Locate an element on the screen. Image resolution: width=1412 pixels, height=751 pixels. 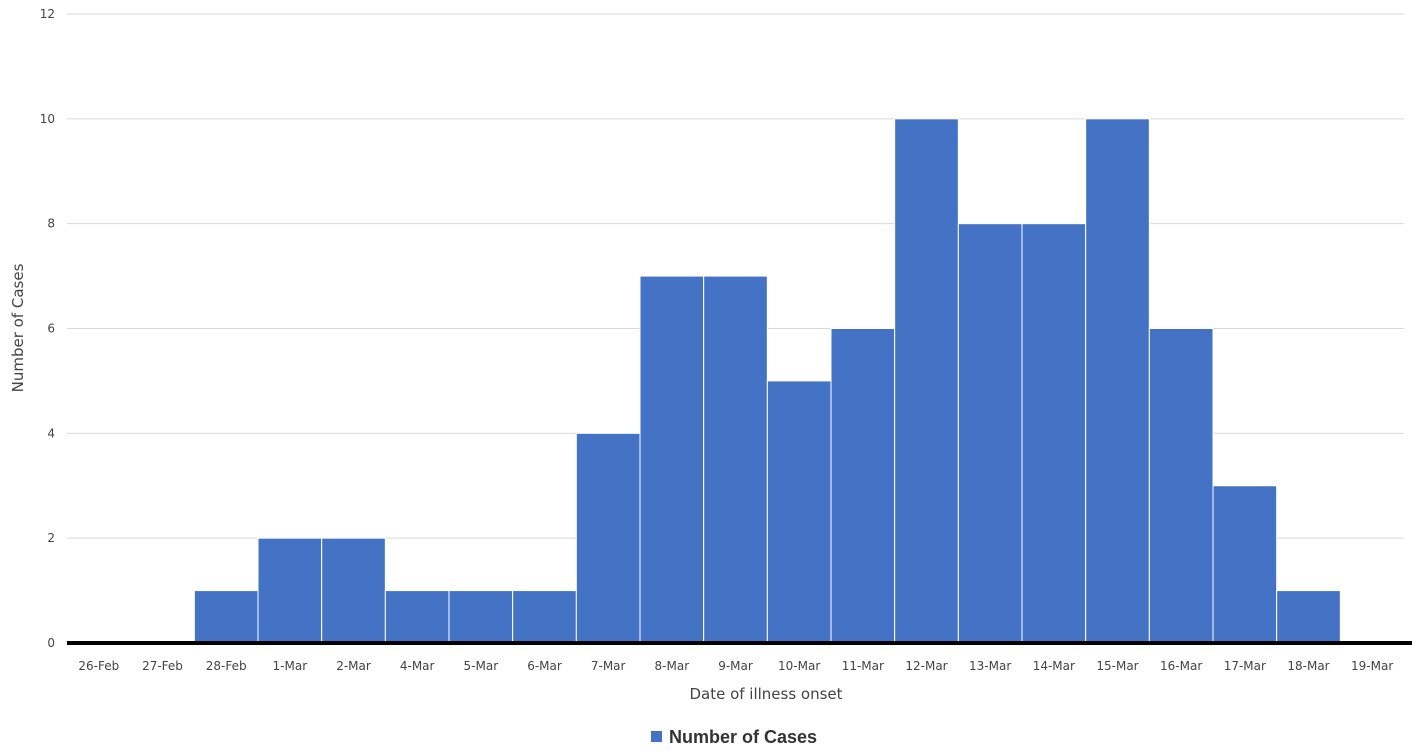
x-tick-label: 28-Feb is located at coordinates (226, 666).